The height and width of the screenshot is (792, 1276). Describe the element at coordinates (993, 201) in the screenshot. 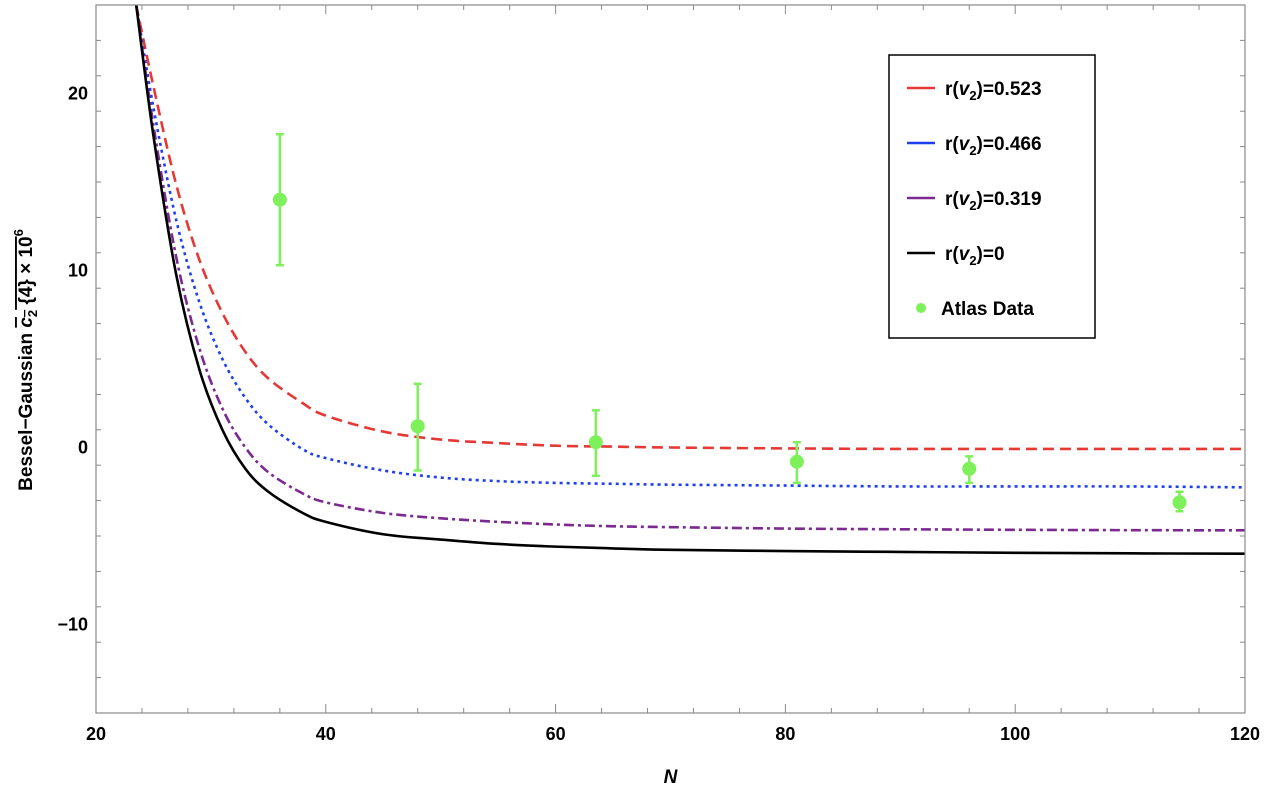

I see `legend-label: r(v2)=0.319` at that location.